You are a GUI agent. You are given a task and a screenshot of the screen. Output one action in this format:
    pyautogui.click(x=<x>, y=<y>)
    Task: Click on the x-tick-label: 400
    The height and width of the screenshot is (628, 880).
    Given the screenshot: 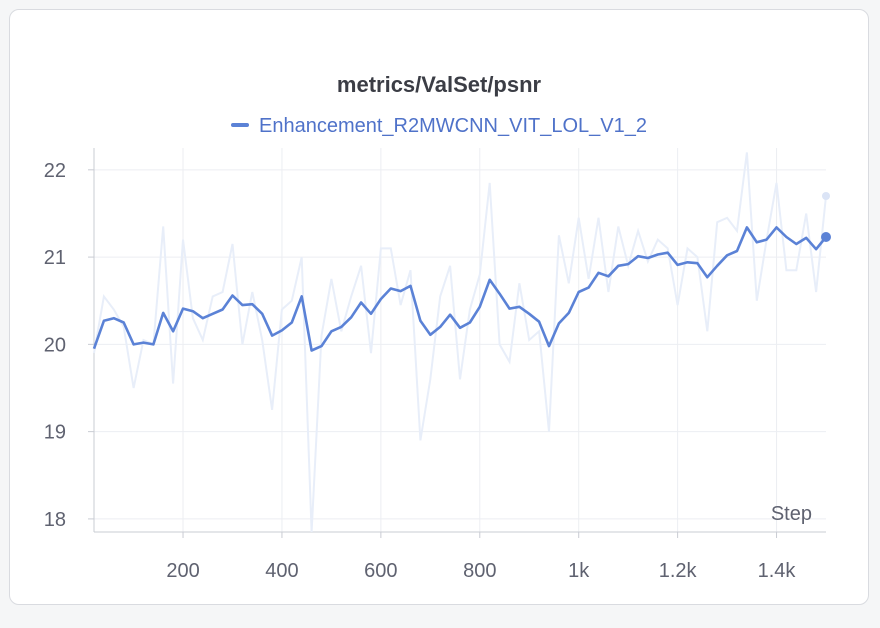 What is the action you would take?
    pyautogui.click(x=281, y=571)
    